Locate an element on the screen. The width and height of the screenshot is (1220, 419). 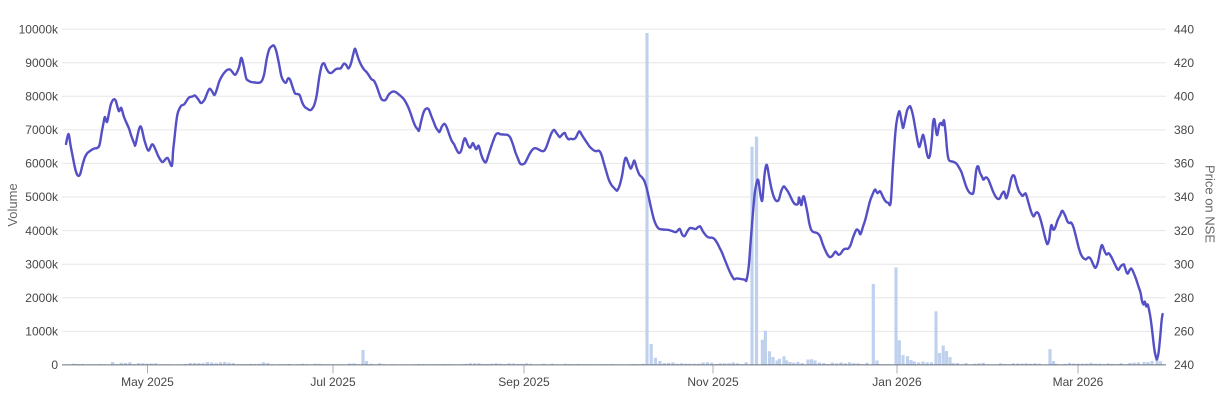
svg-text: Price on NSE is located at coordinates (1210, 204).